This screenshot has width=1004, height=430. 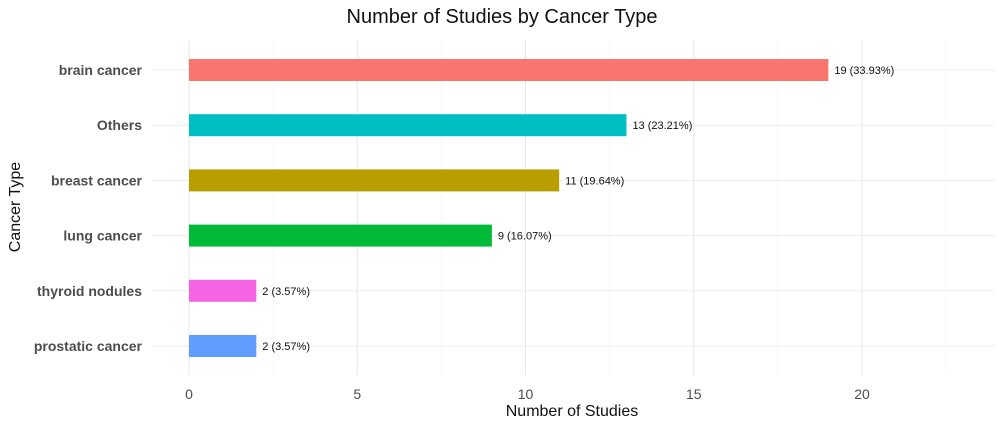 What do you see at coordinates (864, 71) in the screenshot?
I see `data-label: 19 (33.93%)` at bounding box center [864, 71].